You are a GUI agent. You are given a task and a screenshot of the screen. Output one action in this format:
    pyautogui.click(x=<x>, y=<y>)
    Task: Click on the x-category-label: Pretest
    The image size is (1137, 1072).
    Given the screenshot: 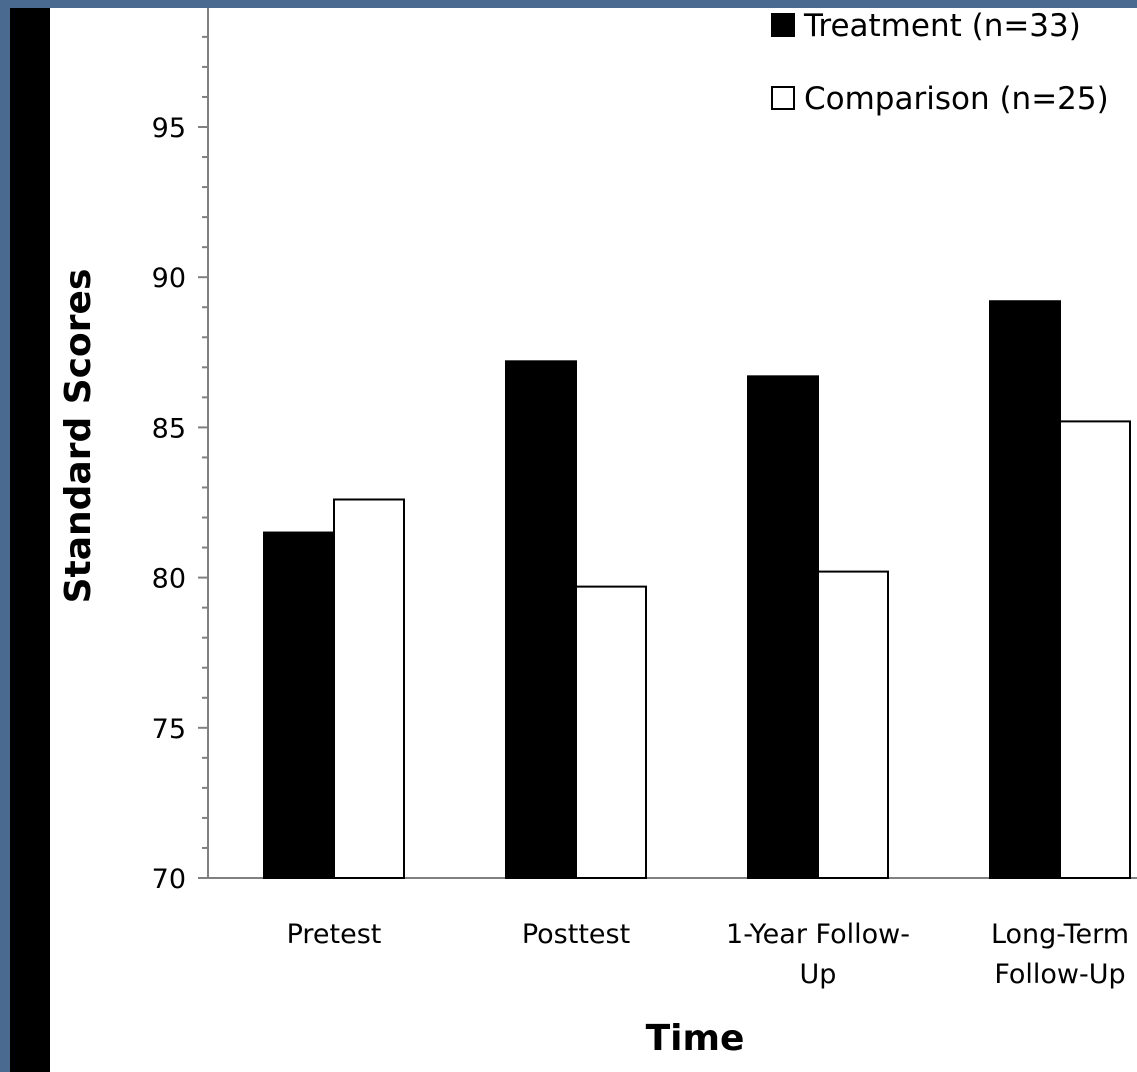 What is the action you would take?
    pyautogui.click(x=334, y=934)
    